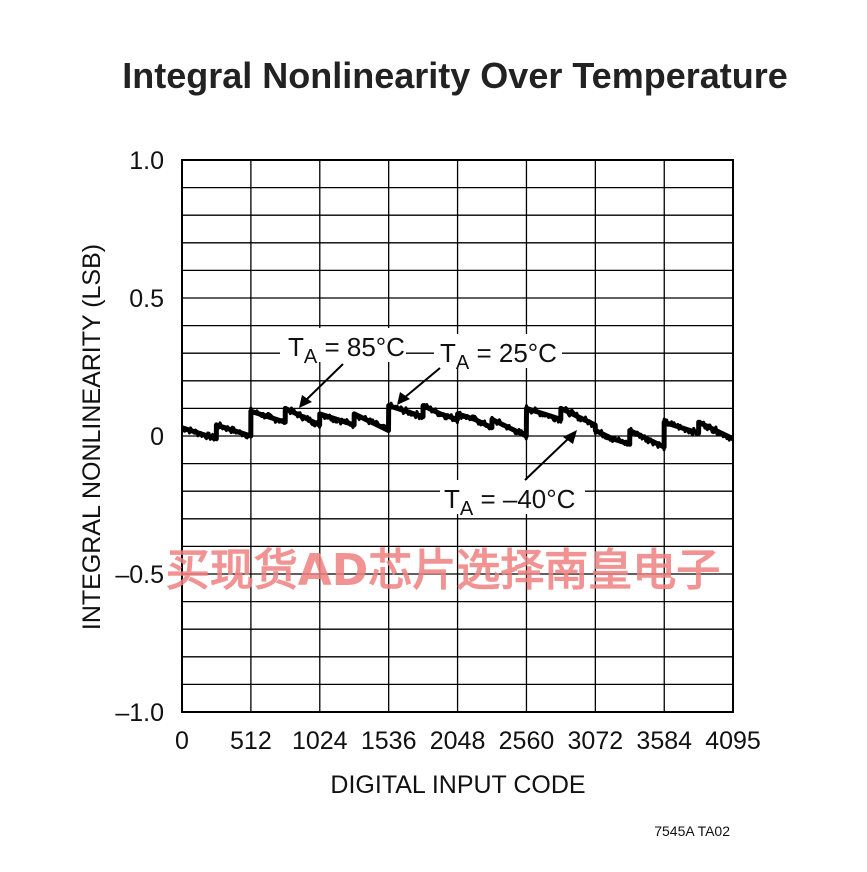  I want to click on y-tick-label: –0.5, so click(139, 575).